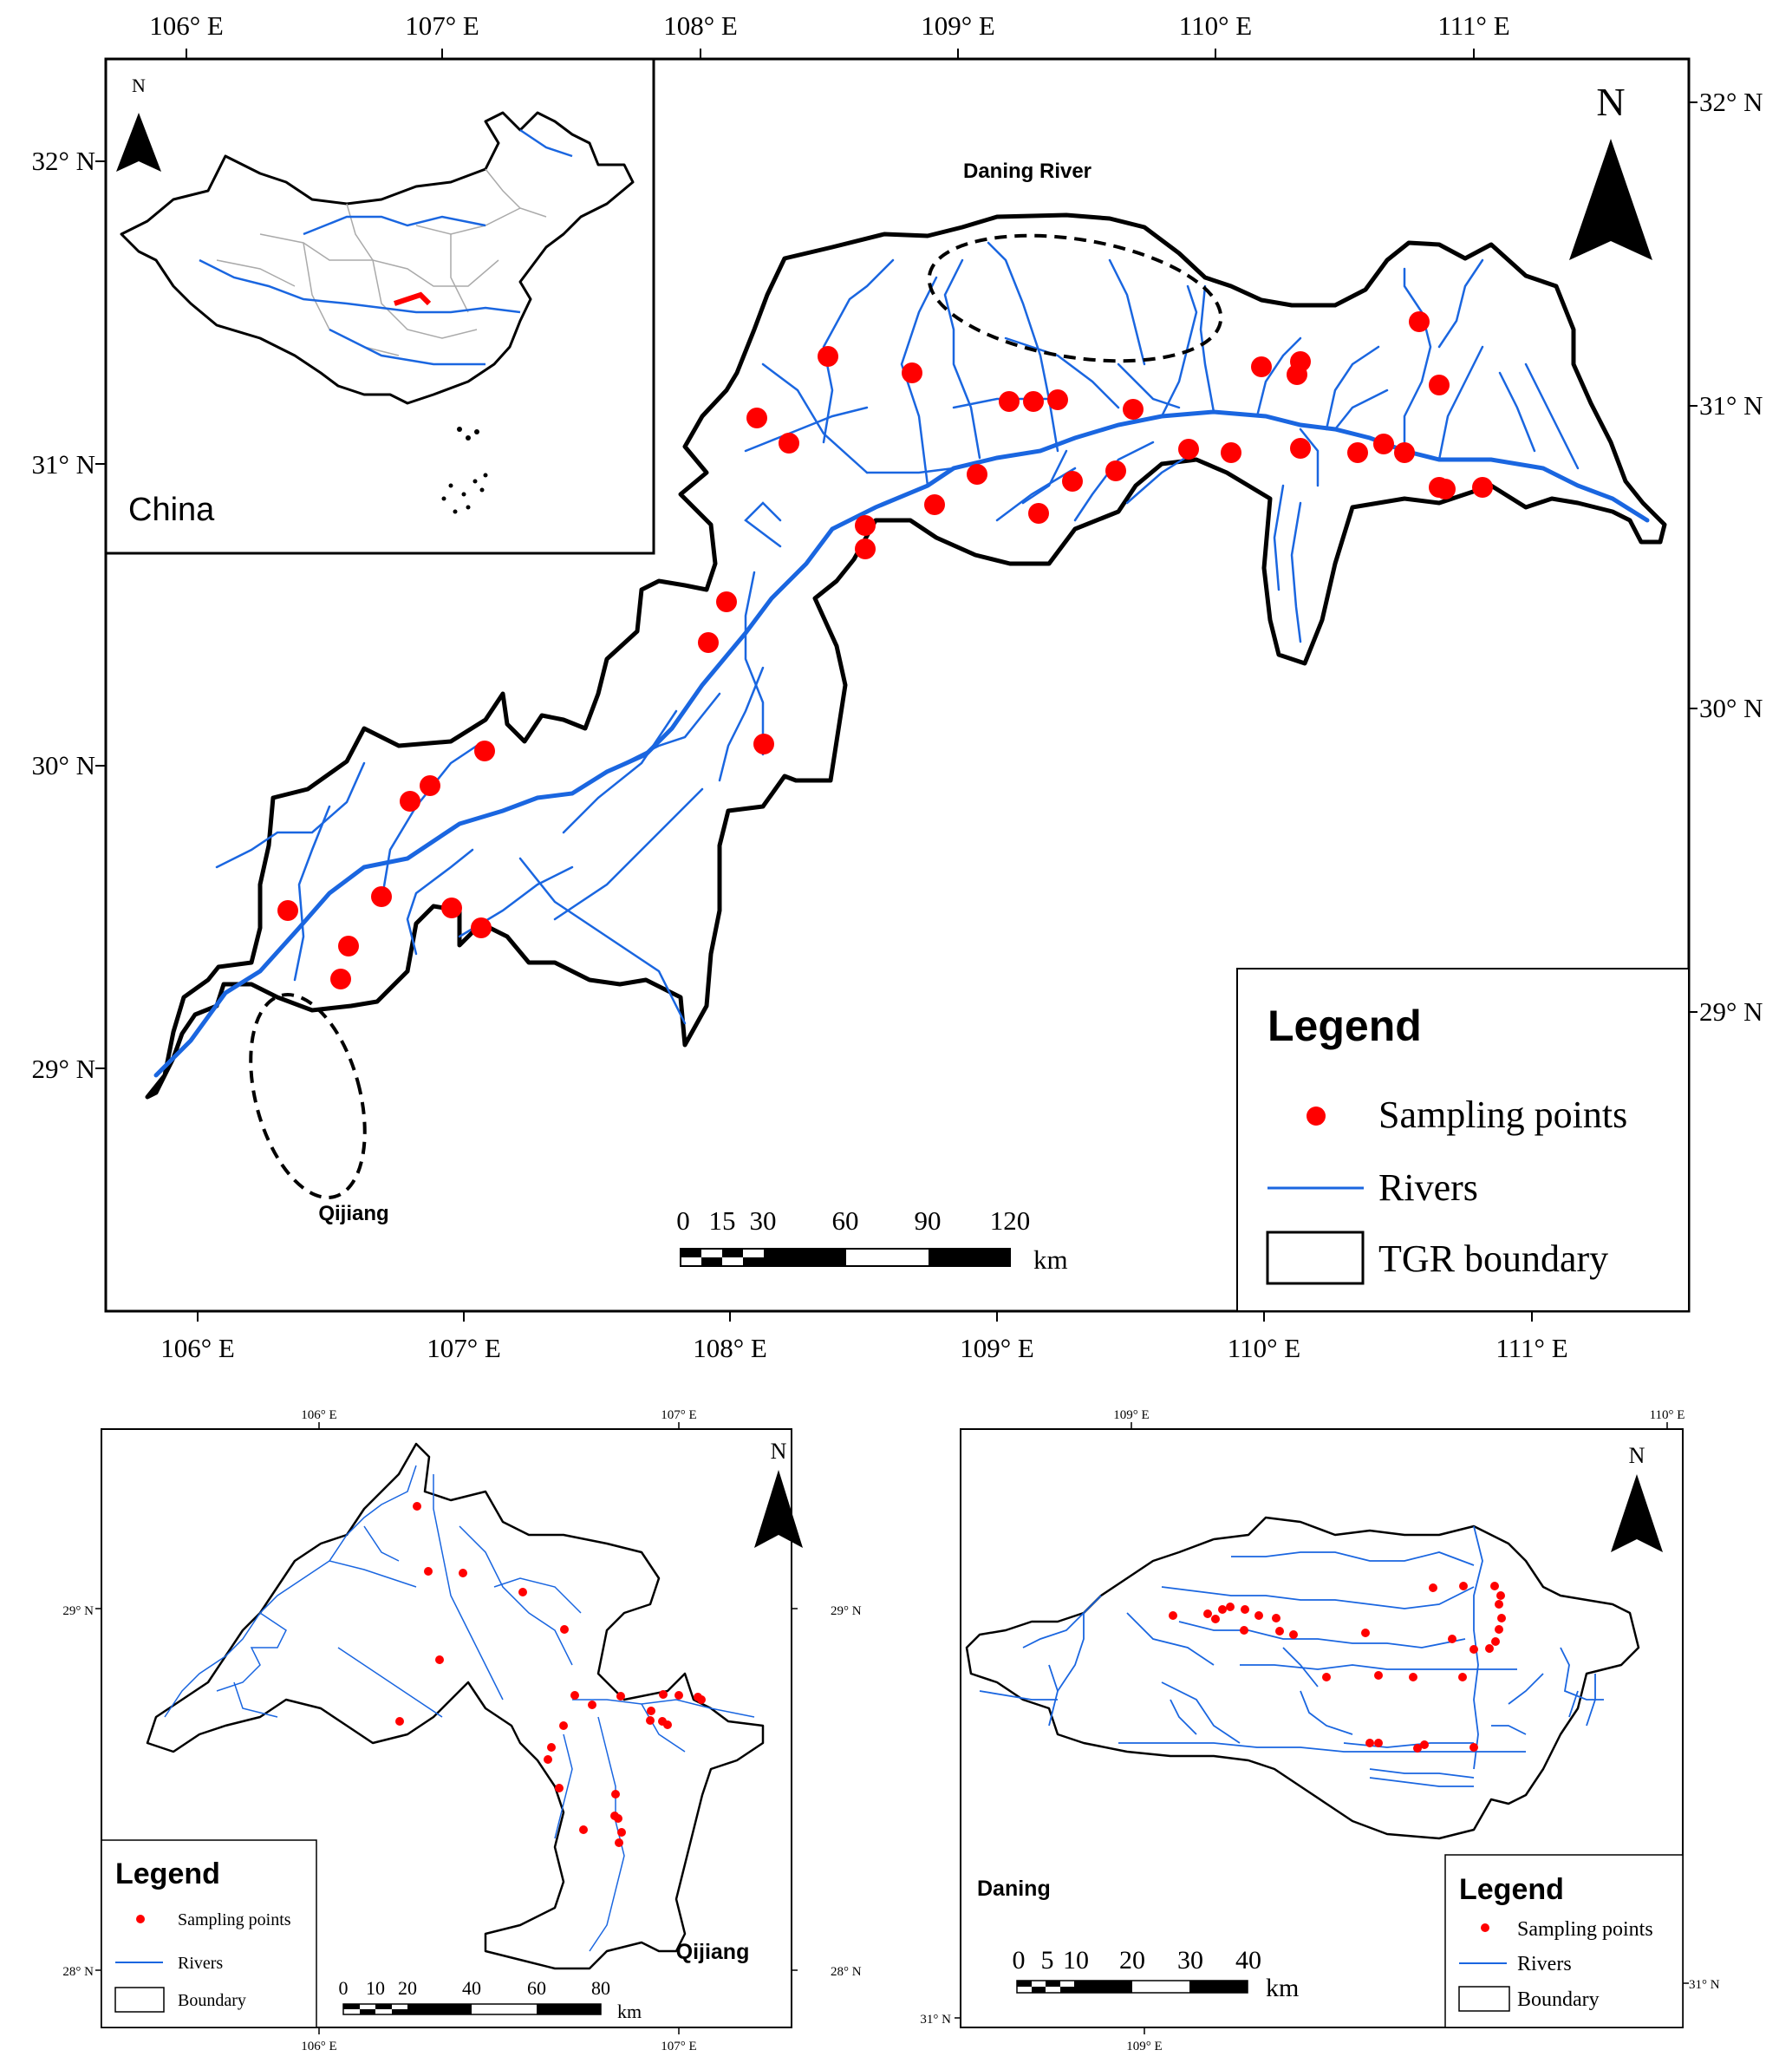  What do you see at coordinates (63, 464) in the screenshot?
I see `lat-label: 31° N` at bounding box center [63, 464].